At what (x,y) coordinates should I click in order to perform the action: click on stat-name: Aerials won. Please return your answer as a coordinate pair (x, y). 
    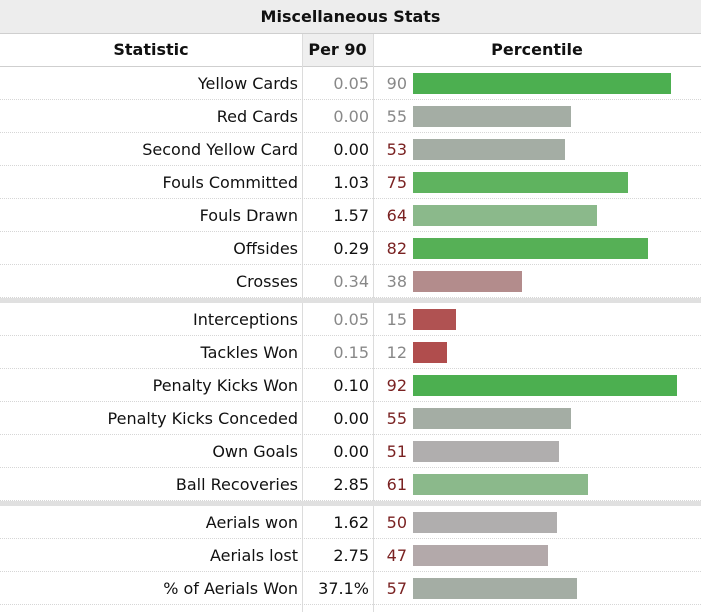
    Looking at the image, I should click on (251, 522).